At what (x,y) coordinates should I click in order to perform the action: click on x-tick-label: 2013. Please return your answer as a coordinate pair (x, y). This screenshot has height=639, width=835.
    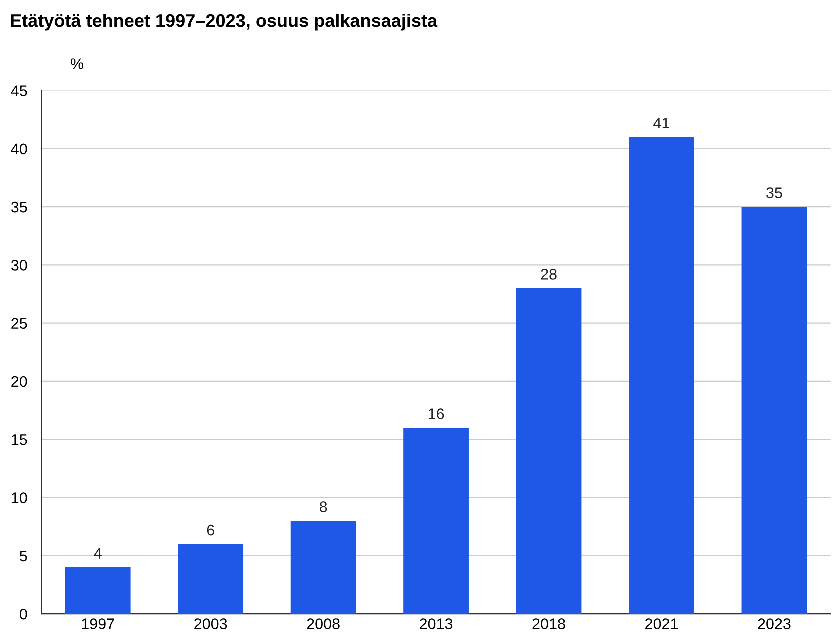
    Looking at the image, I should click on (436, 624).